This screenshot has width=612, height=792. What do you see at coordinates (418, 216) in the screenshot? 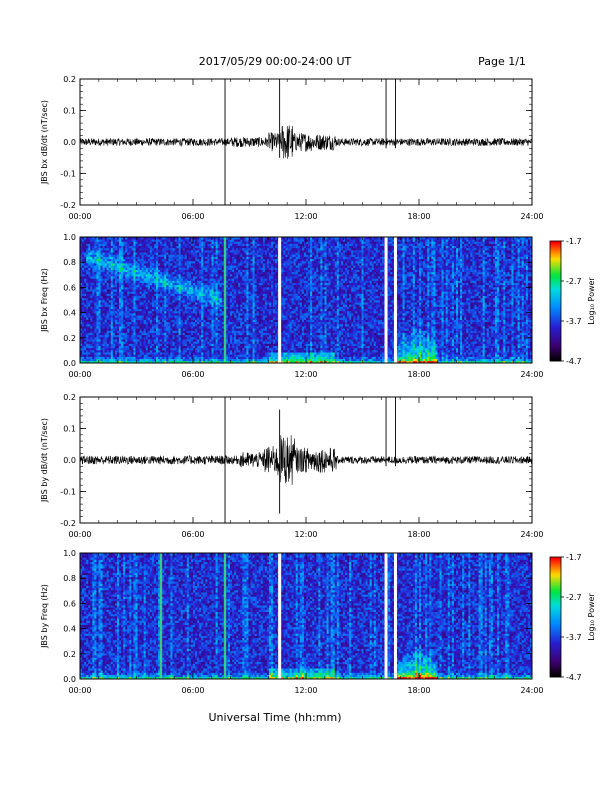
I see `x-tick-label: 18:00` at bounding box center [418, 216].